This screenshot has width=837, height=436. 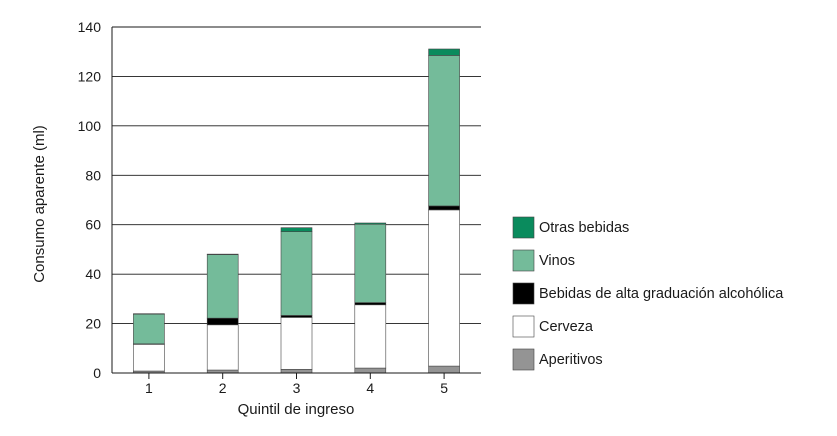 What do you see at coordinates (90, 27) in the screenshot?
I see `y-tick-label: 140` at bounding box center [90, 27].